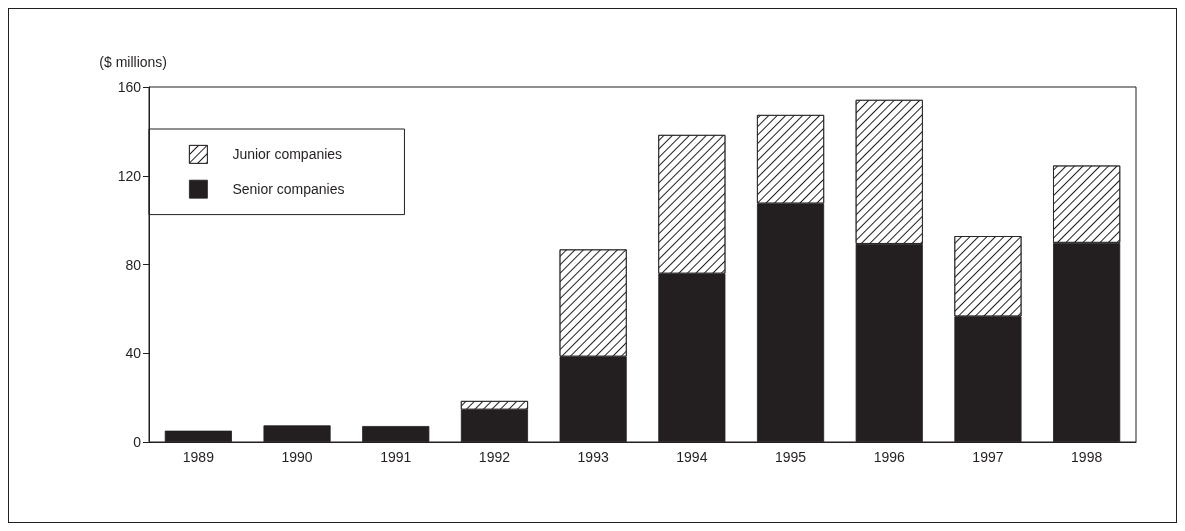 This screenshot has height=531, width=1185. I want to click on y-tick-label: 120, so click(129, 175).